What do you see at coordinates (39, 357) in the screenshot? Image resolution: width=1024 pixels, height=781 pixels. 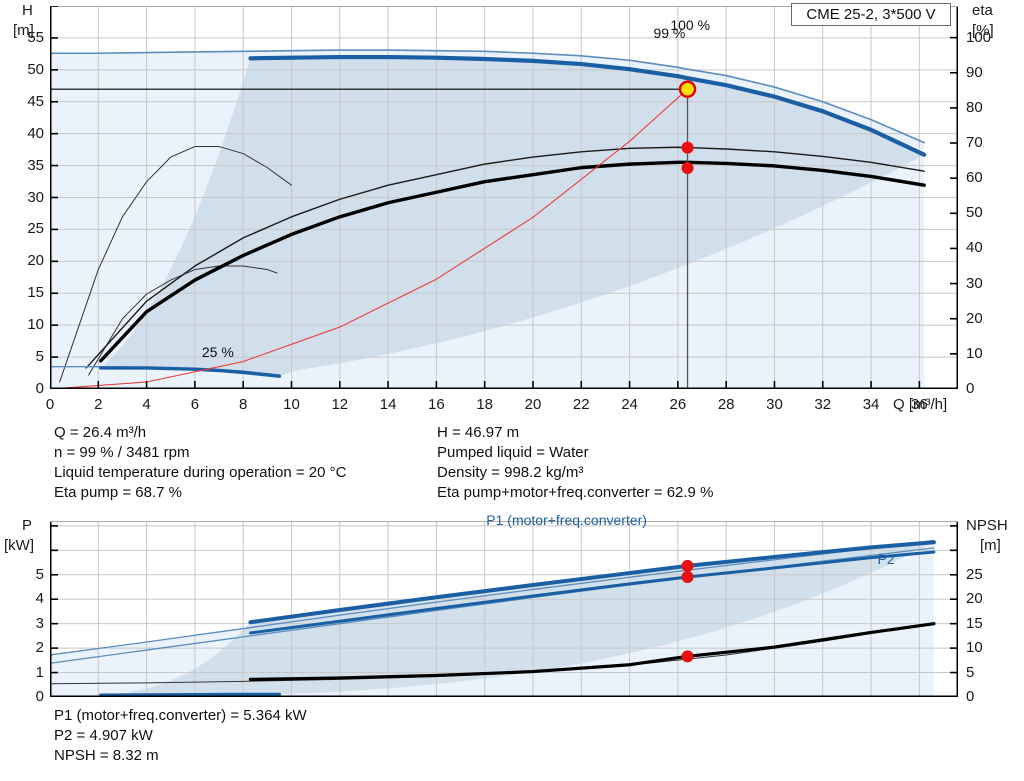 I see `top-y-left-tick: 5` at bounding box center [39, 357].